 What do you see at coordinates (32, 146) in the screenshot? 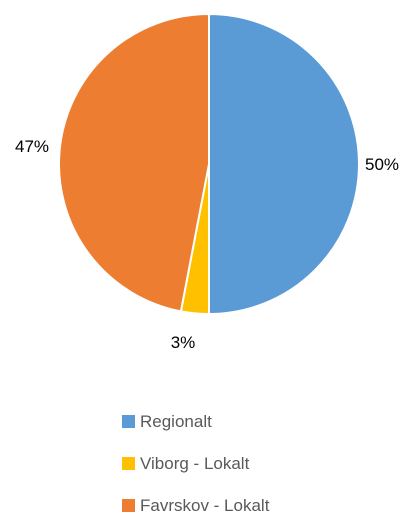
I see `data-label-favrskov-lokalt: 47%` at bounding box center [32, 146].